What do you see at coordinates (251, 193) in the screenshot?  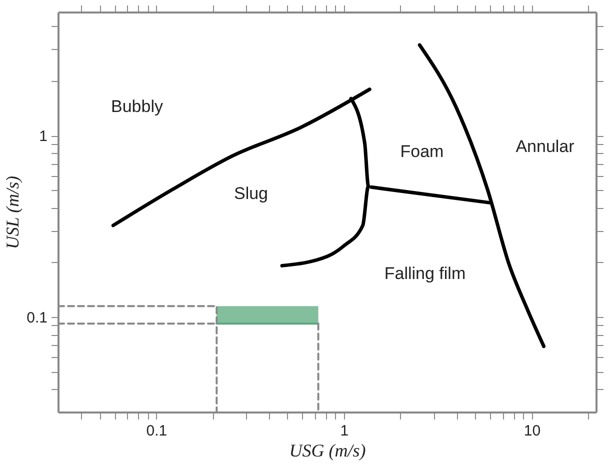 I see `annotation: Slug` at bounding box center [251, 193].